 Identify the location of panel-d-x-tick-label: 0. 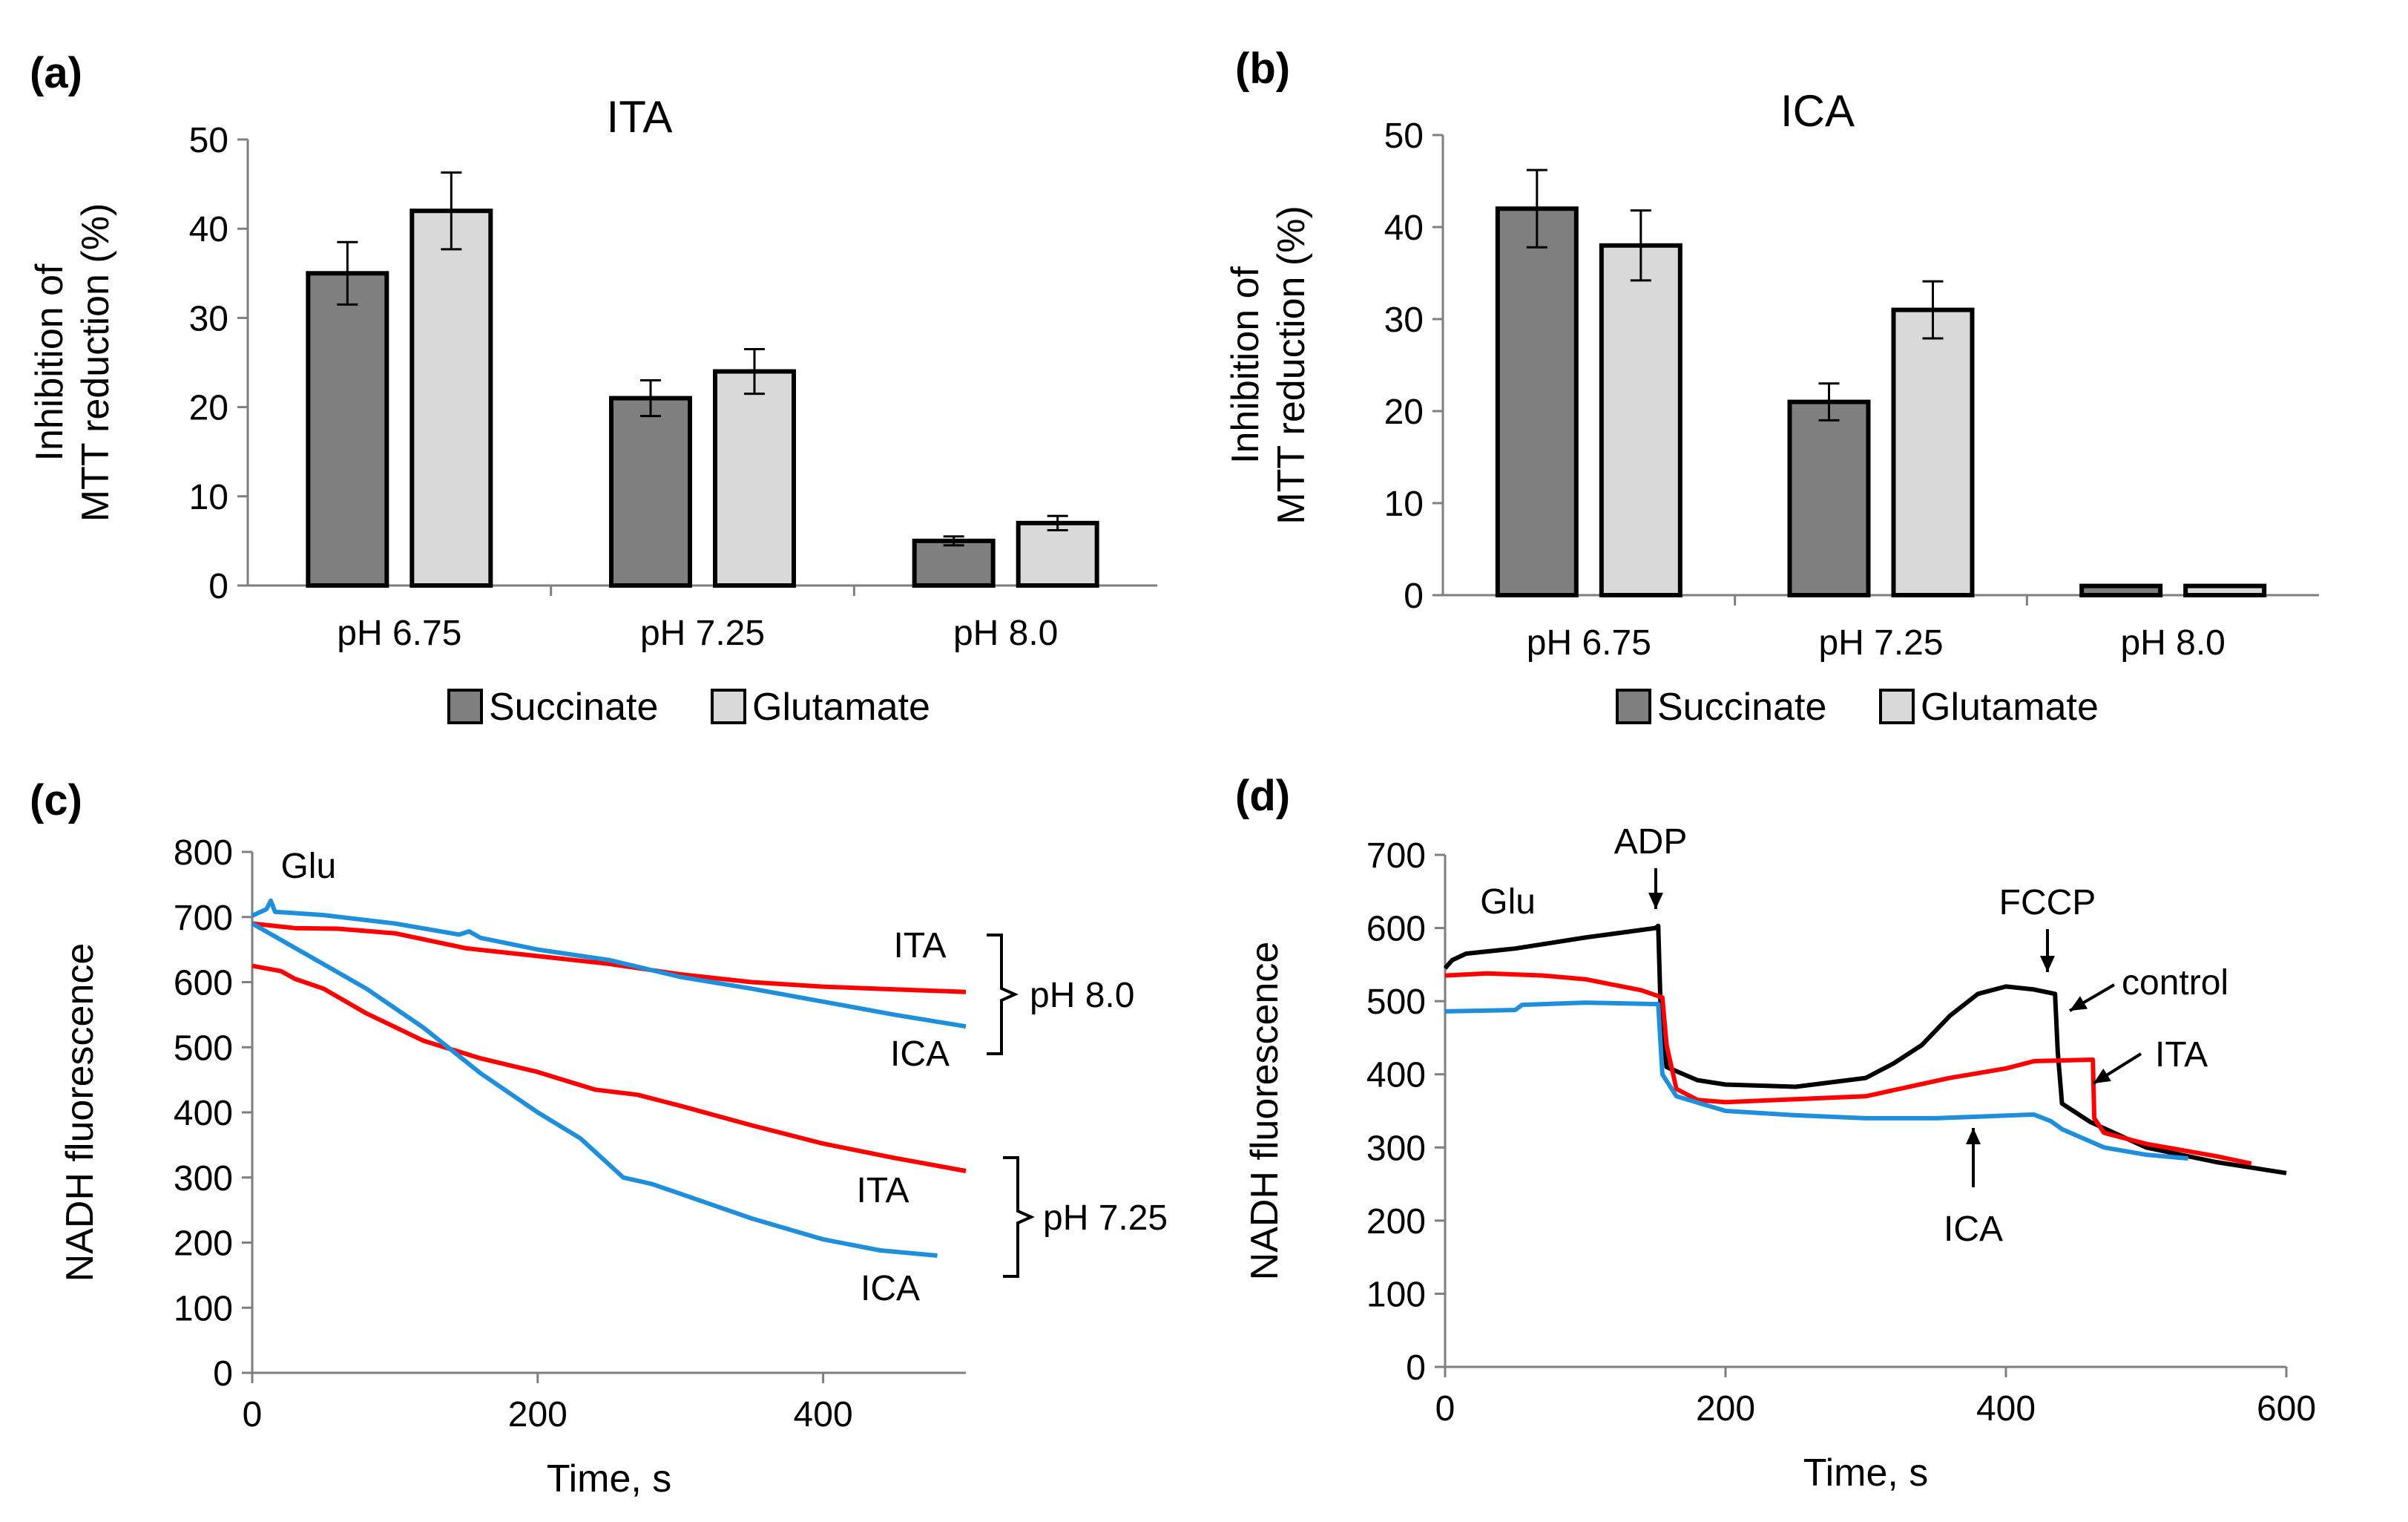
(1445, 1408).